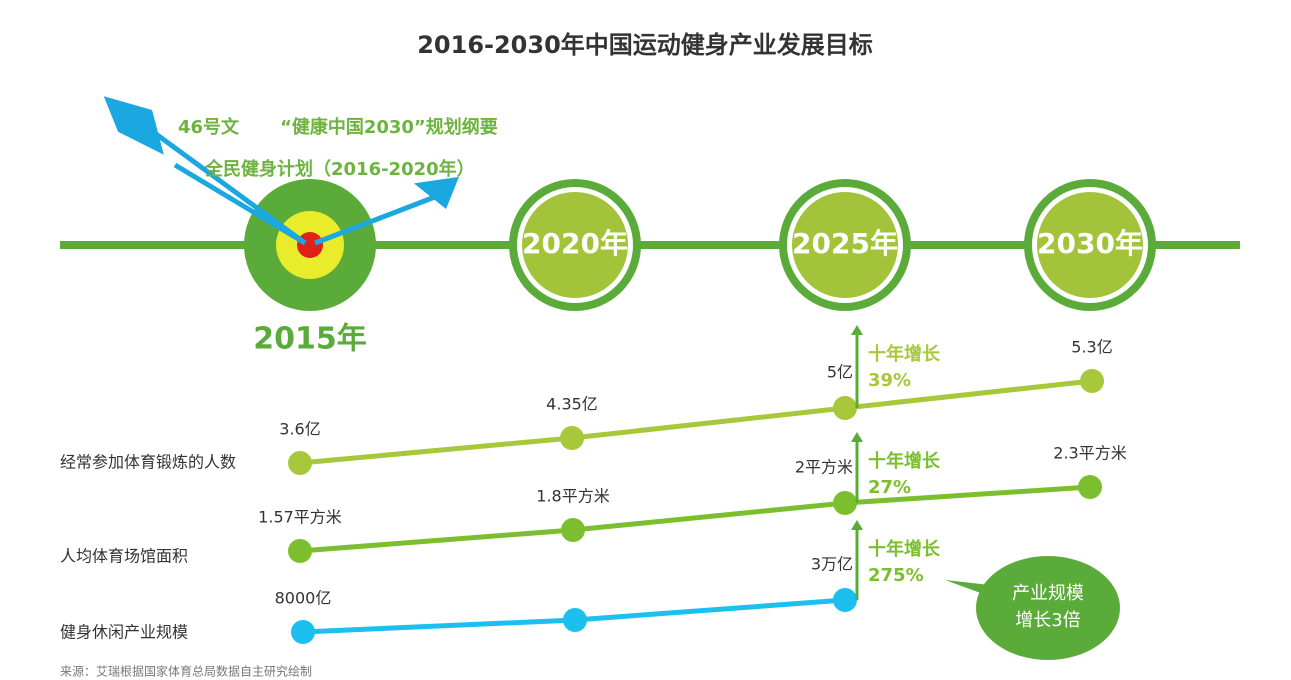  I want to click on milestone-label: 2020年, so click(575, 243).